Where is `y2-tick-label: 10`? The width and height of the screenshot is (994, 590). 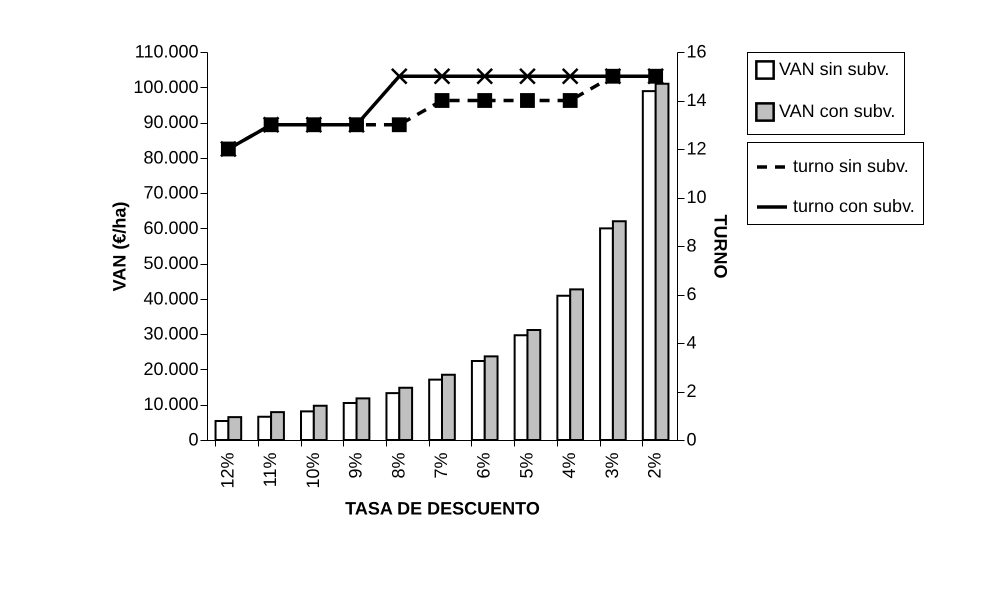
y2-tick-label: 10 is located at coordinates (696, 197).